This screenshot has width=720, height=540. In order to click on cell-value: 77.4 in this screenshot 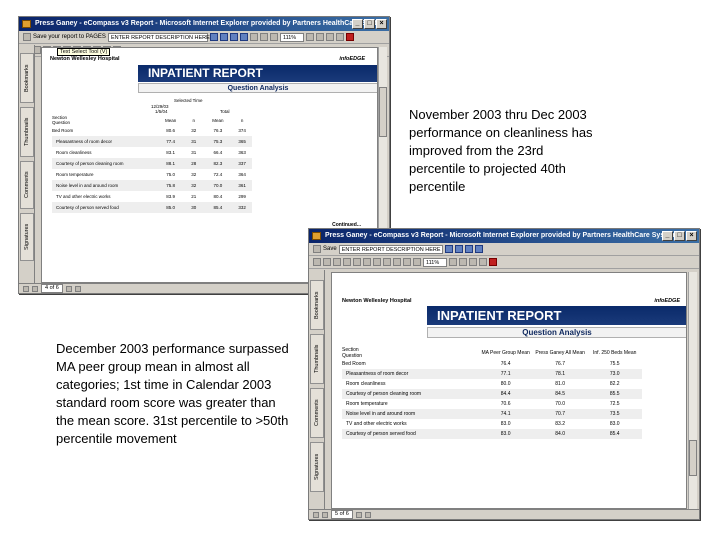, I will do `click(171, 141)`.